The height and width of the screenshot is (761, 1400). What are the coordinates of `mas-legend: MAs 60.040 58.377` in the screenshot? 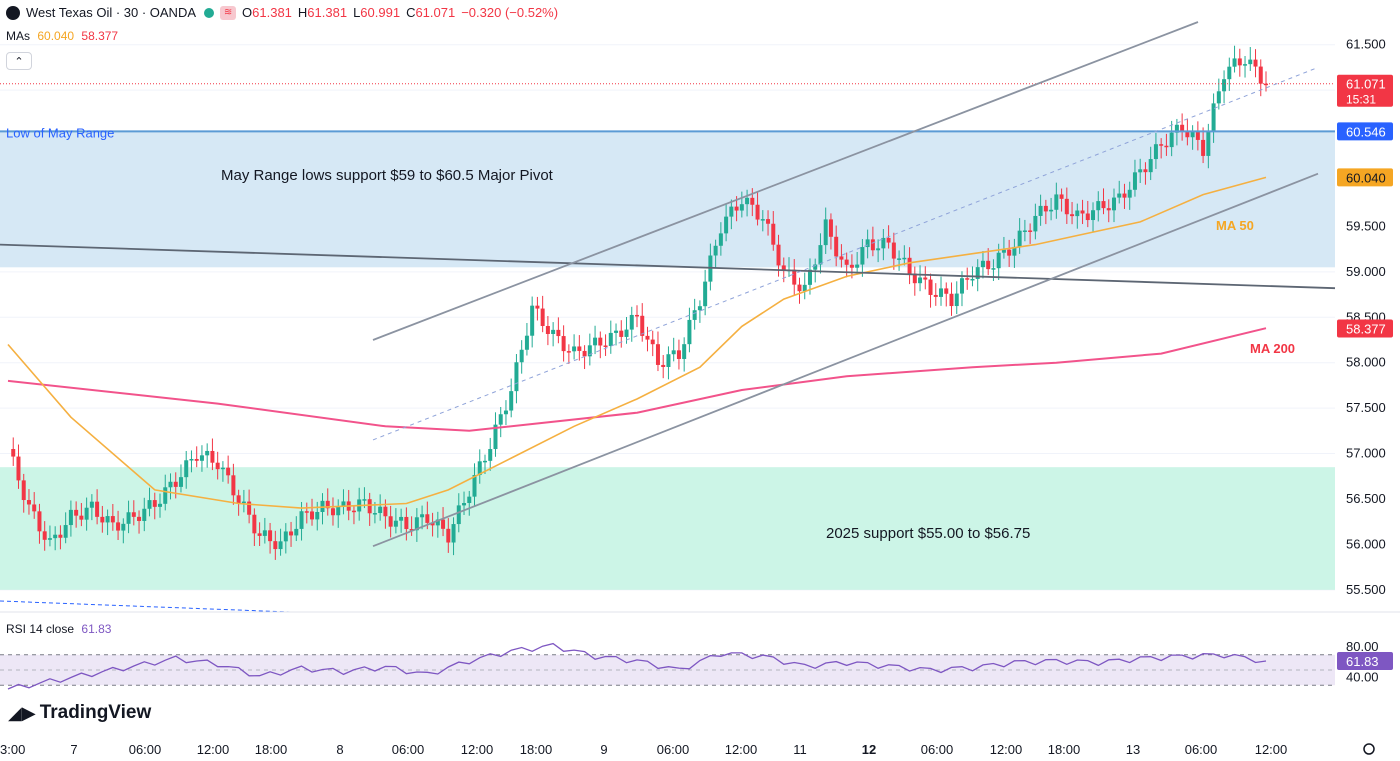 It's located at (62, 36).